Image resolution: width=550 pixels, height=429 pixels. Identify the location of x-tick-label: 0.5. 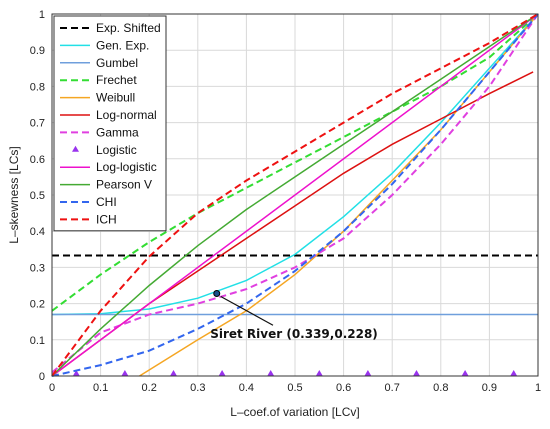
(294, 388).